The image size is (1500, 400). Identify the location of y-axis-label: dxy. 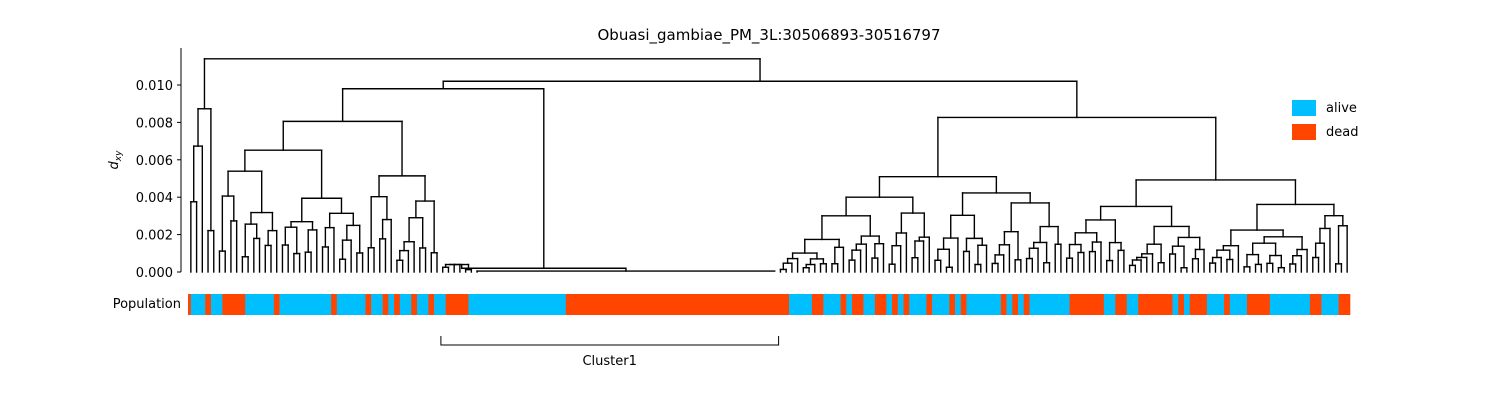
(115, 160).